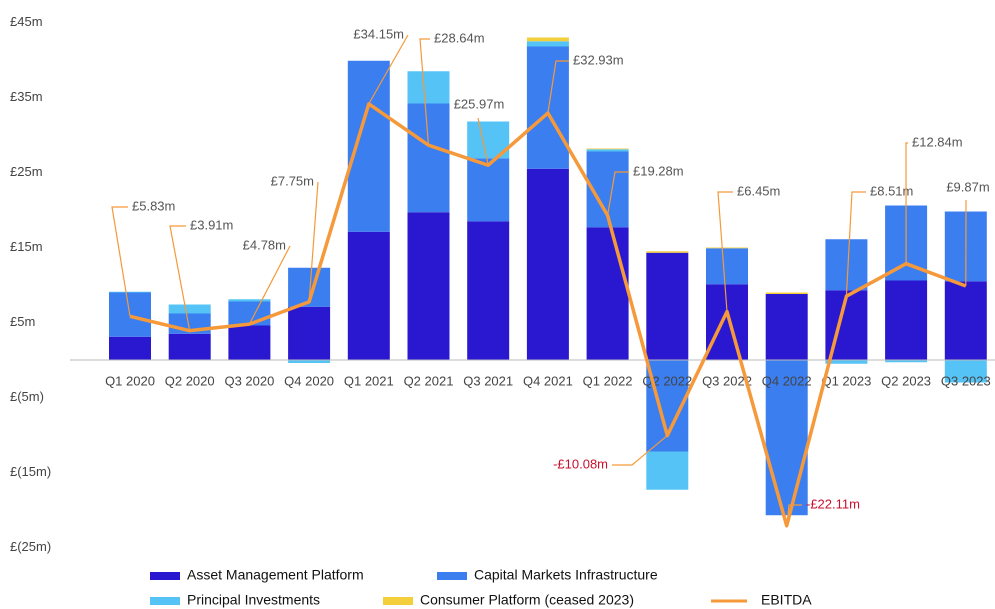 Image resolution: width=995 pixels, height=609 pixels. What do you see at coordinates (30, 546) in the screenshot?
I see `y-tick-label: £(25m)` at bounding box center [30, 546].